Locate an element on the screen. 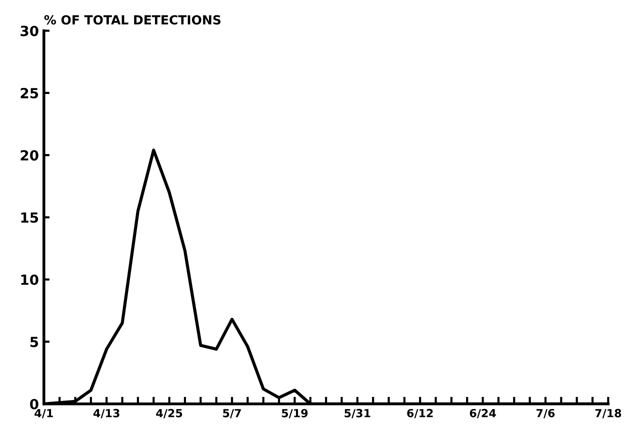 This screenshot has width=627, height=439. x-tick-label: 4/25 is located at coordinates (169, 413).